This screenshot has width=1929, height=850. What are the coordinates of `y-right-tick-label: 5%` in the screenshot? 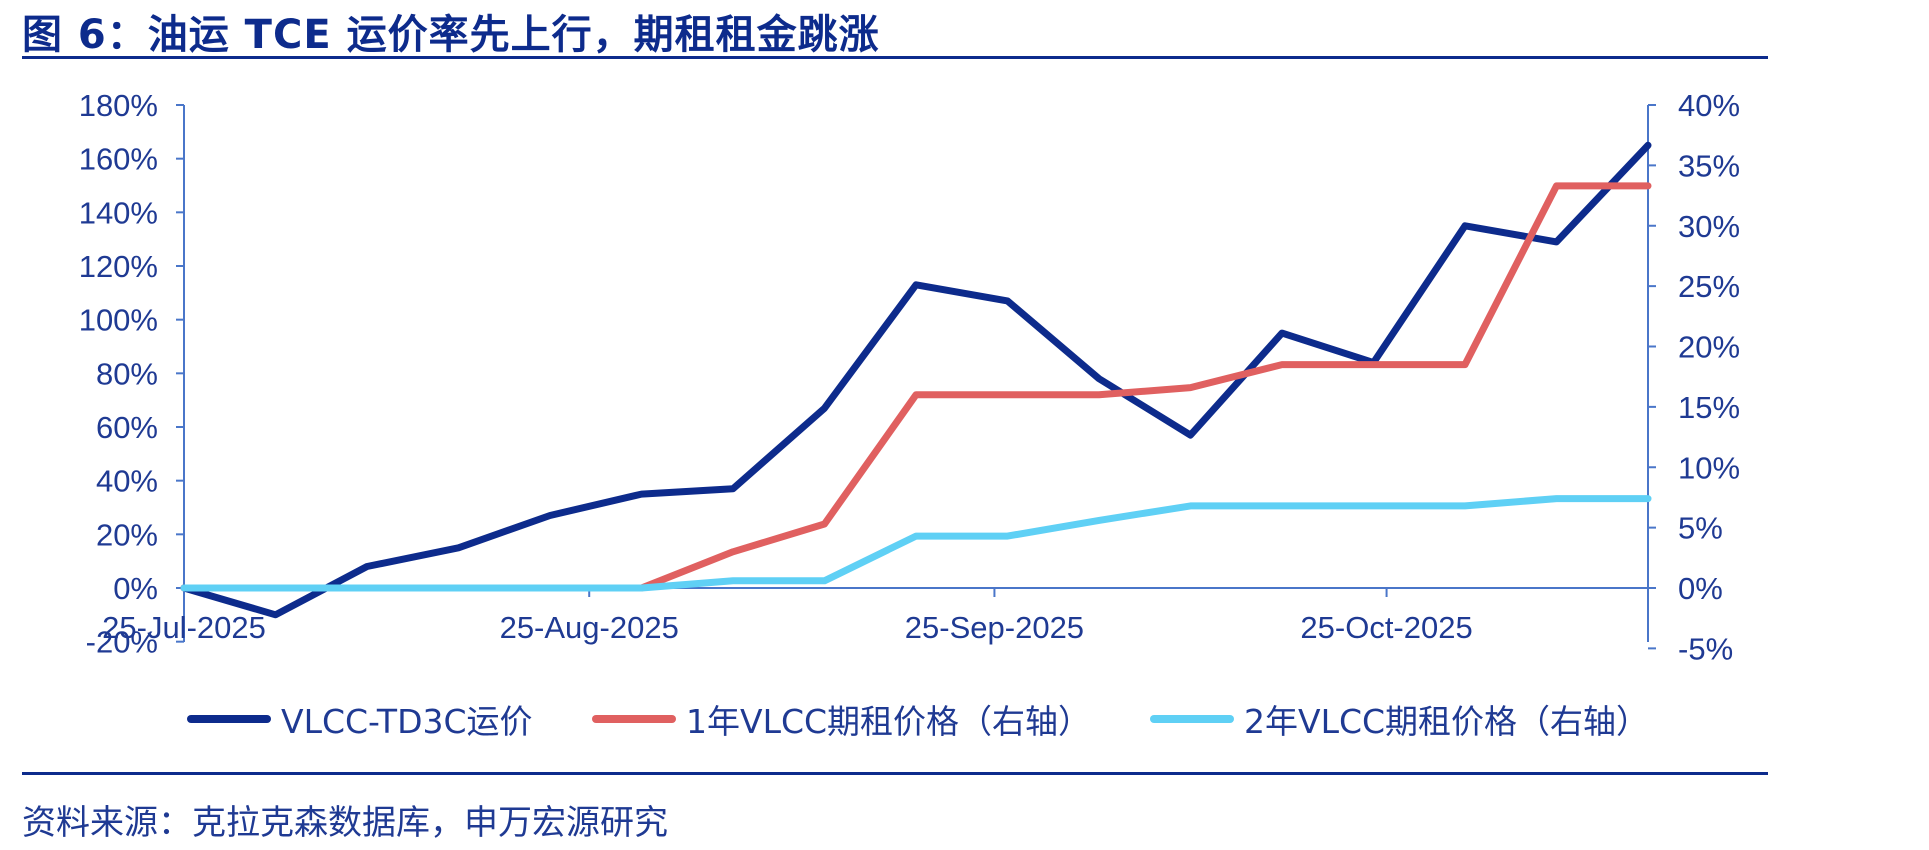 It's located at (1700, 528).